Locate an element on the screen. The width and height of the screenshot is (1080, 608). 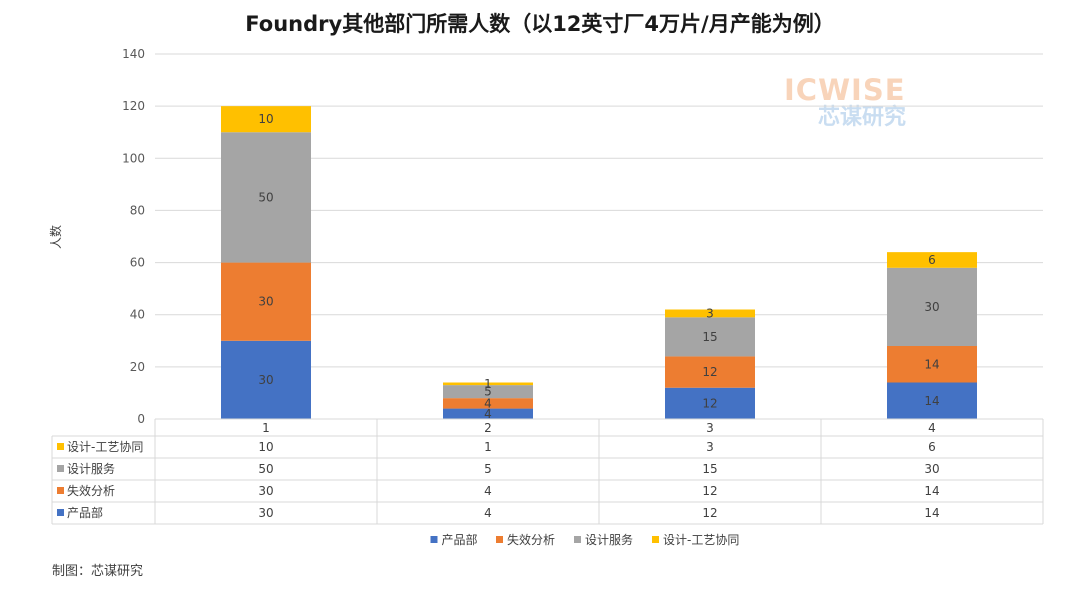
watermark-en: ICWISE is located at coordinates (845, 90).